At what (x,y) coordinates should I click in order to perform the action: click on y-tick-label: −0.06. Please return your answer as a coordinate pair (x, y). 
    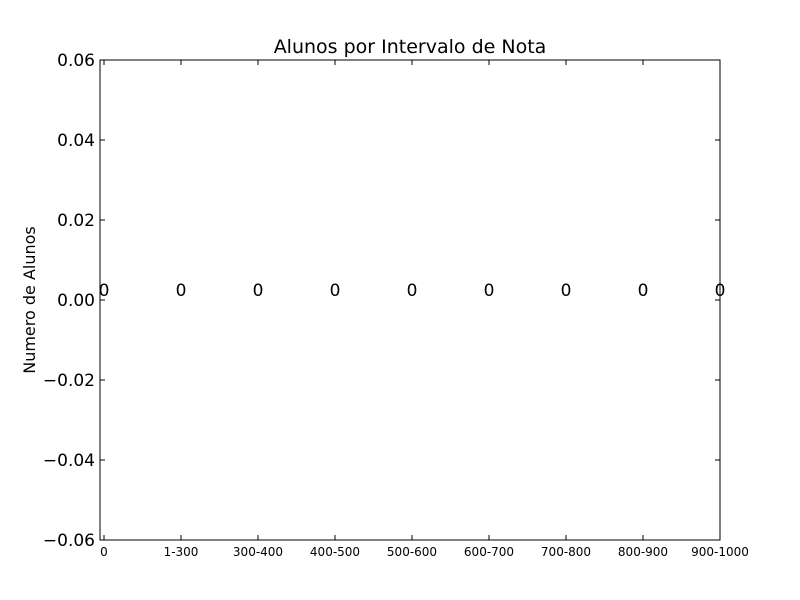
    Looking at the image, I should click on (69, 541).